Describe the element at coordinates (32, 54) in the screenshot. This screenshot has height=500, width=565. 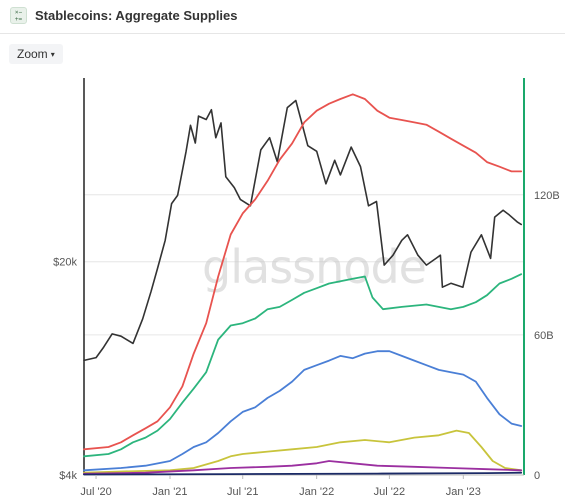
I see `zoom-label: Zoom` at that location.